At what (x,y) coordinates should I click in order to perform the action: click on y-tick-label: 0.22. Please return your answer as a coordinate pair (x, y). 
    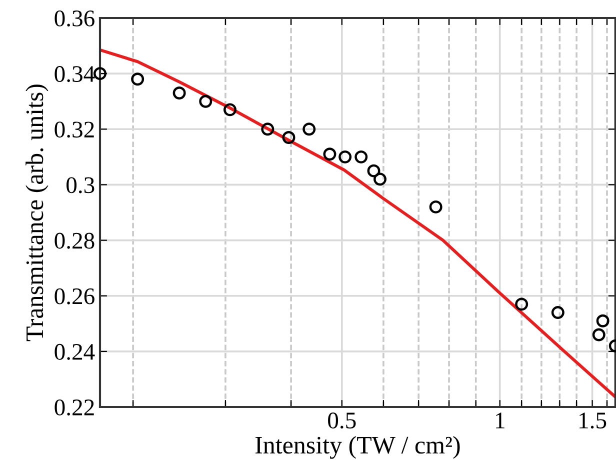
    Looking at the image, I should click on (74, 407).